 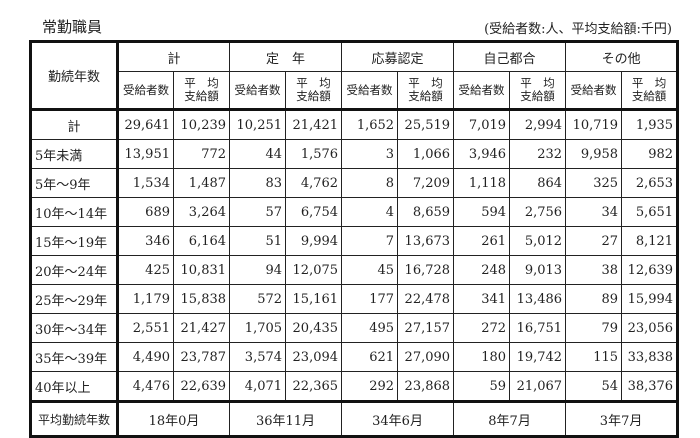 What do you see at coordinates (426, 212) in the screenshot?
I see `avg-amount-cell: 8,659` at bounding box center [426, 212].